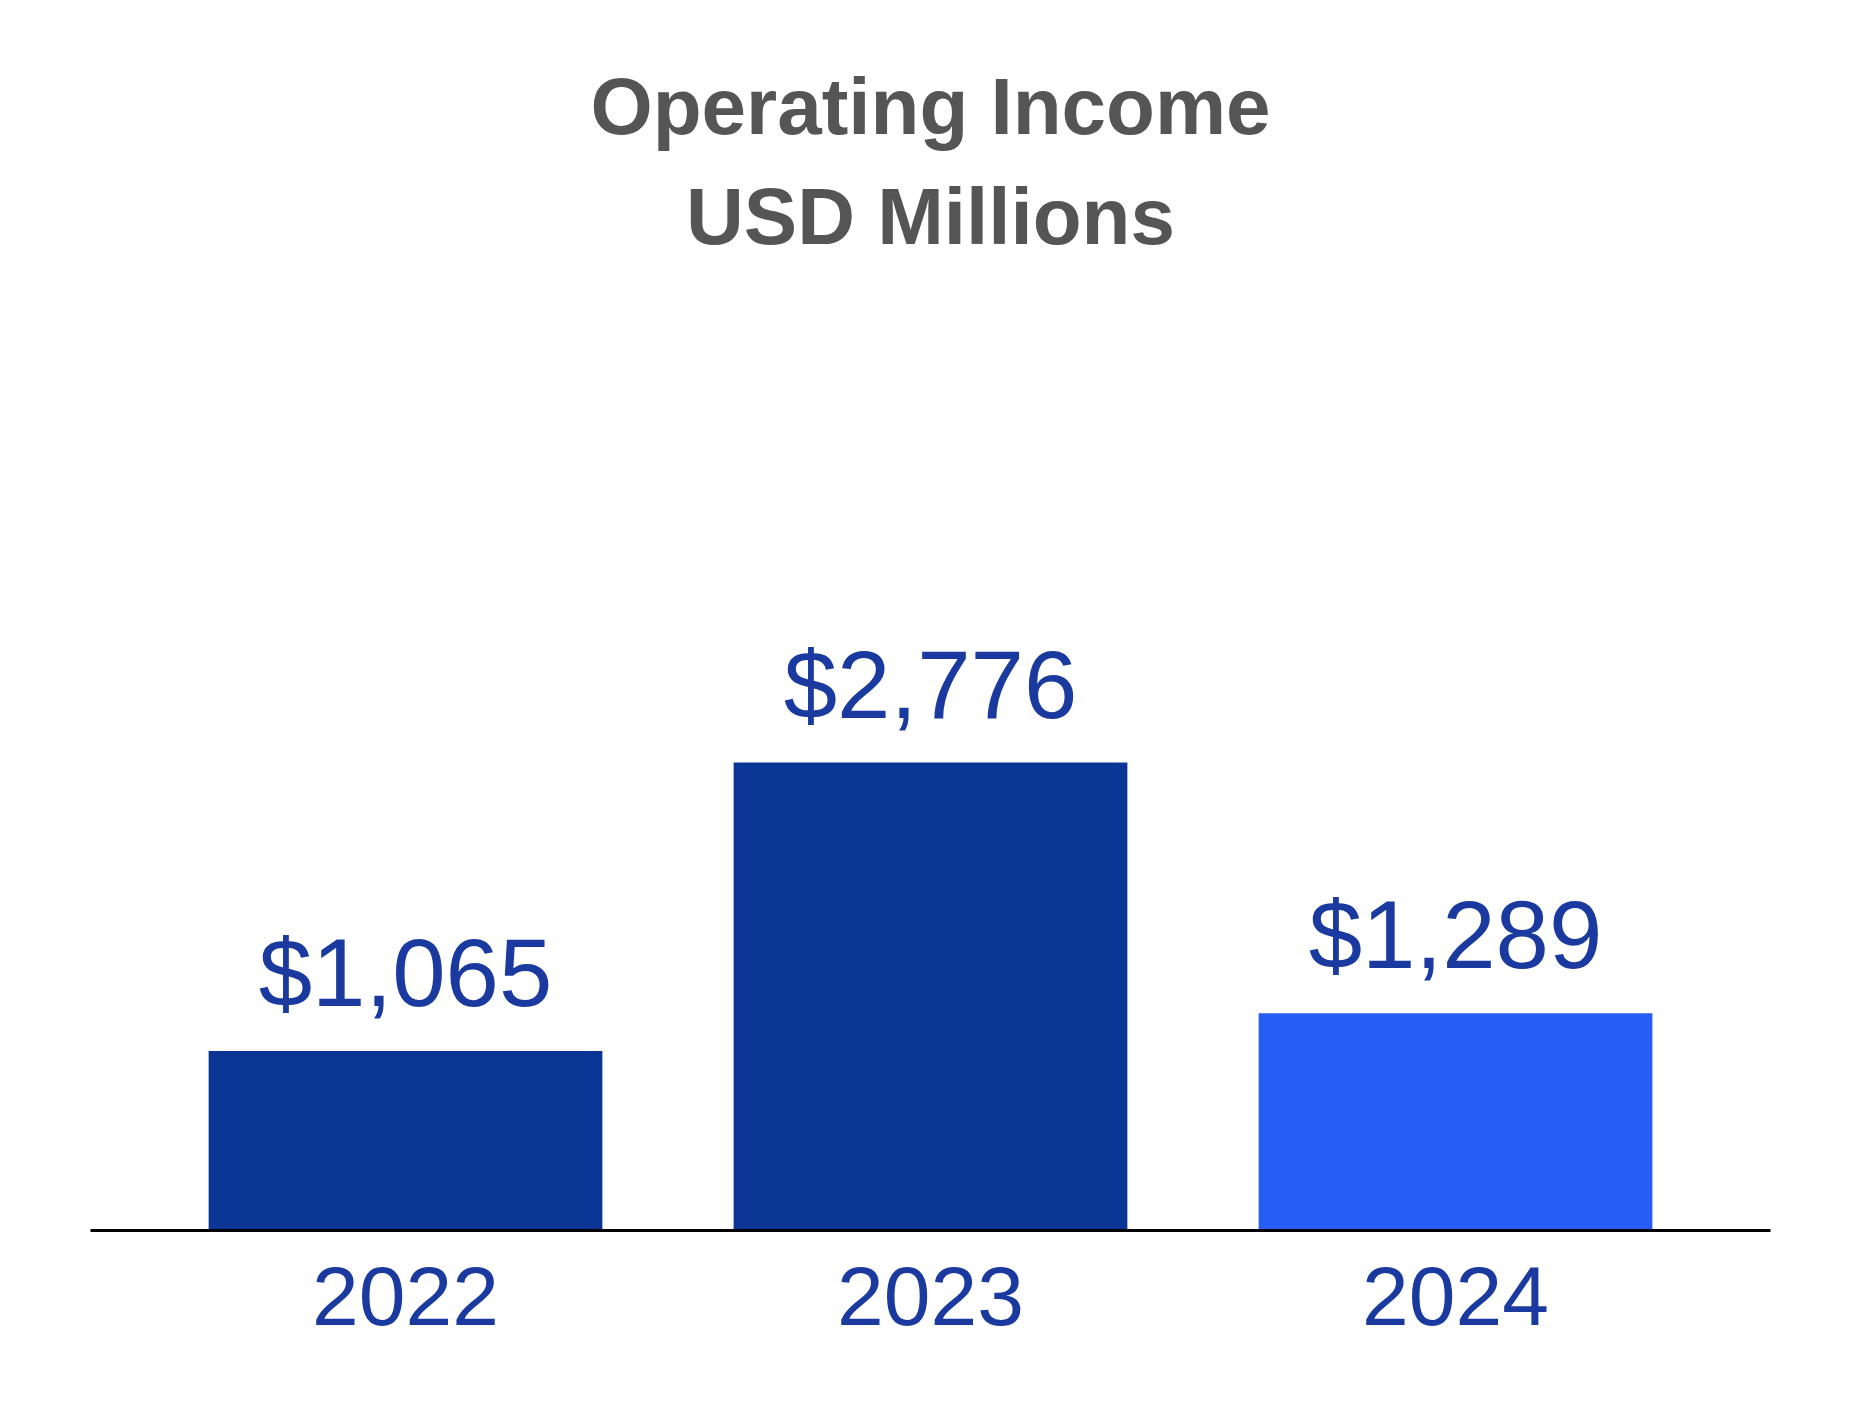 The height and width of the screenshot is (1404, 1872). Describe the element at coordinates (930, 1295) in the screenshot. I see `x-tick-label: 2023` at that location.